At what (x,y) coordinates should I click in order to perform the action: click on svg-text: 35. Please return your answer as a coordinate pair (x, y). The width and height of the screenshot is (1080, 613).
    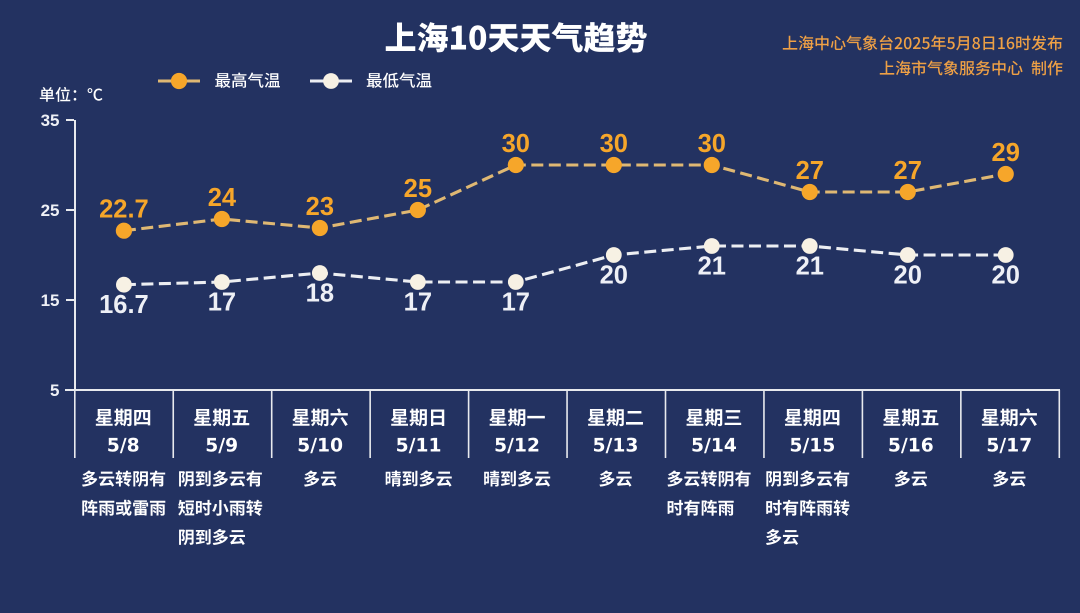
    Looking at the image, I should click on (50, 120).